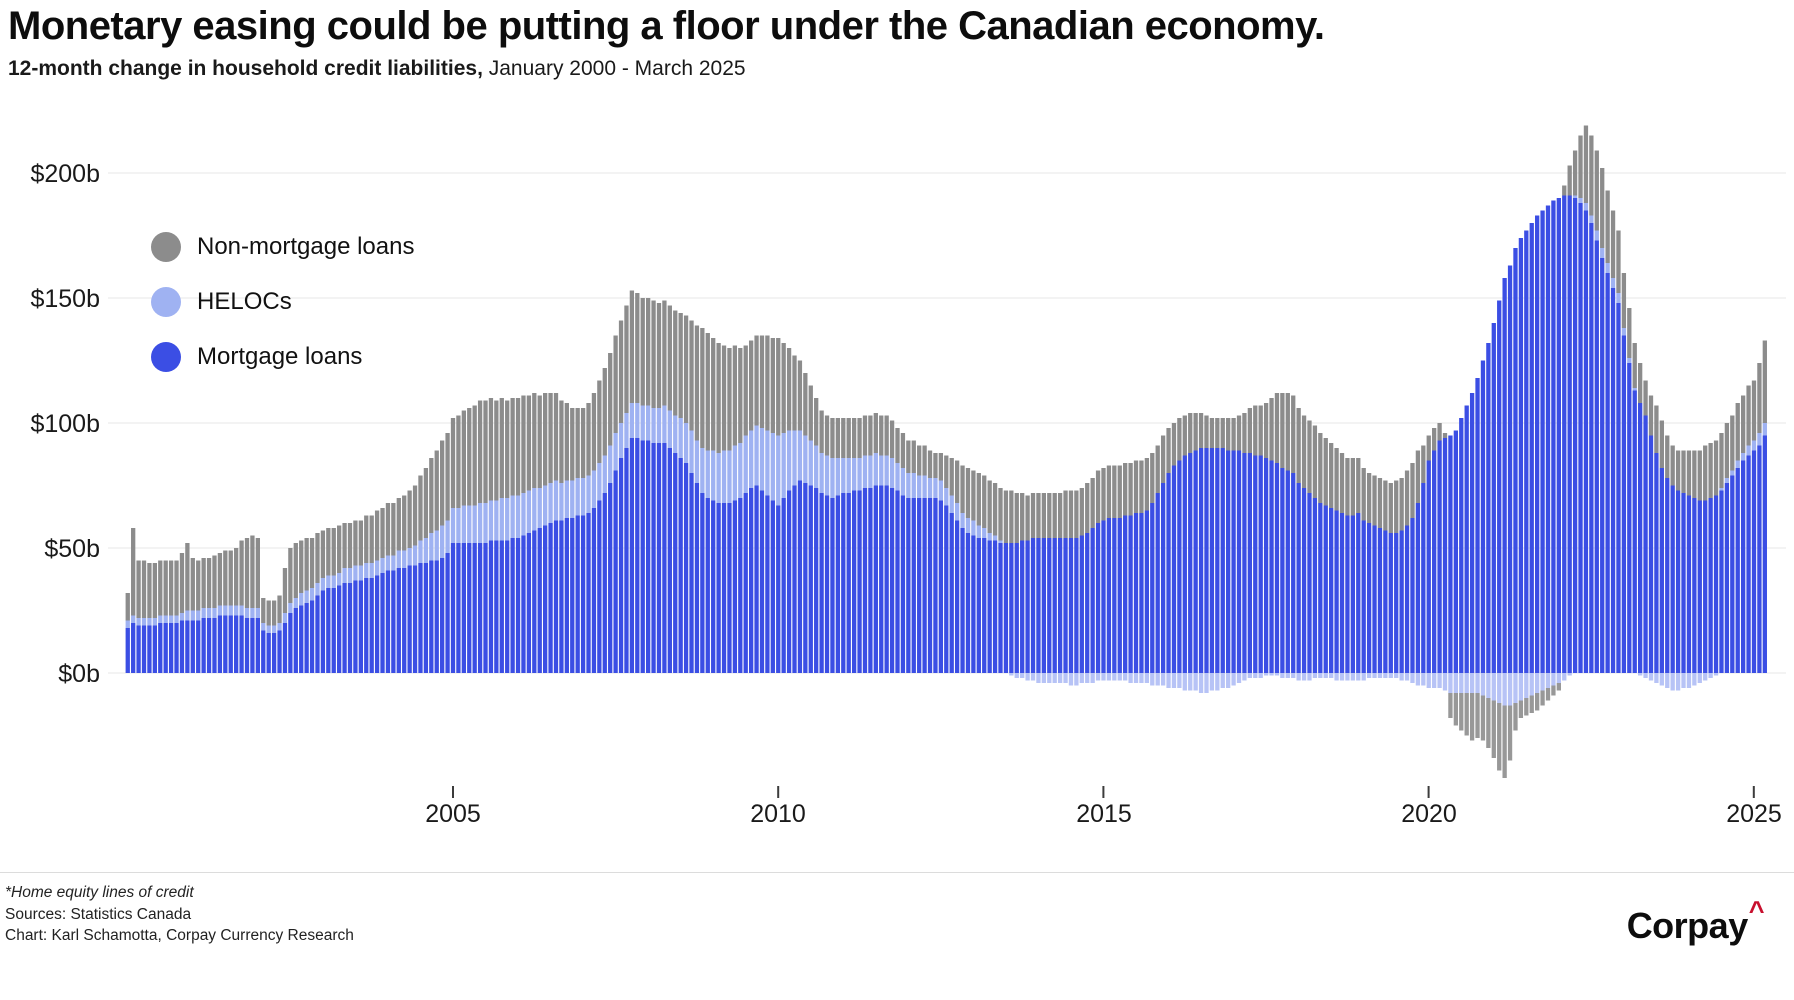  Describe the element at coordinates (282, 357) in the screenshot. I see `legend-item-mortgage: Mortgage loans` at that location.